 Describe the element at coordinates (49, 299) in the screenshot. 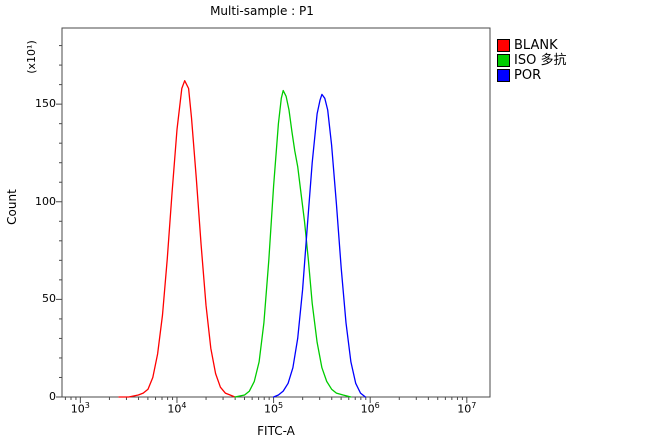

I see `y-tick-label: 50` at that location.